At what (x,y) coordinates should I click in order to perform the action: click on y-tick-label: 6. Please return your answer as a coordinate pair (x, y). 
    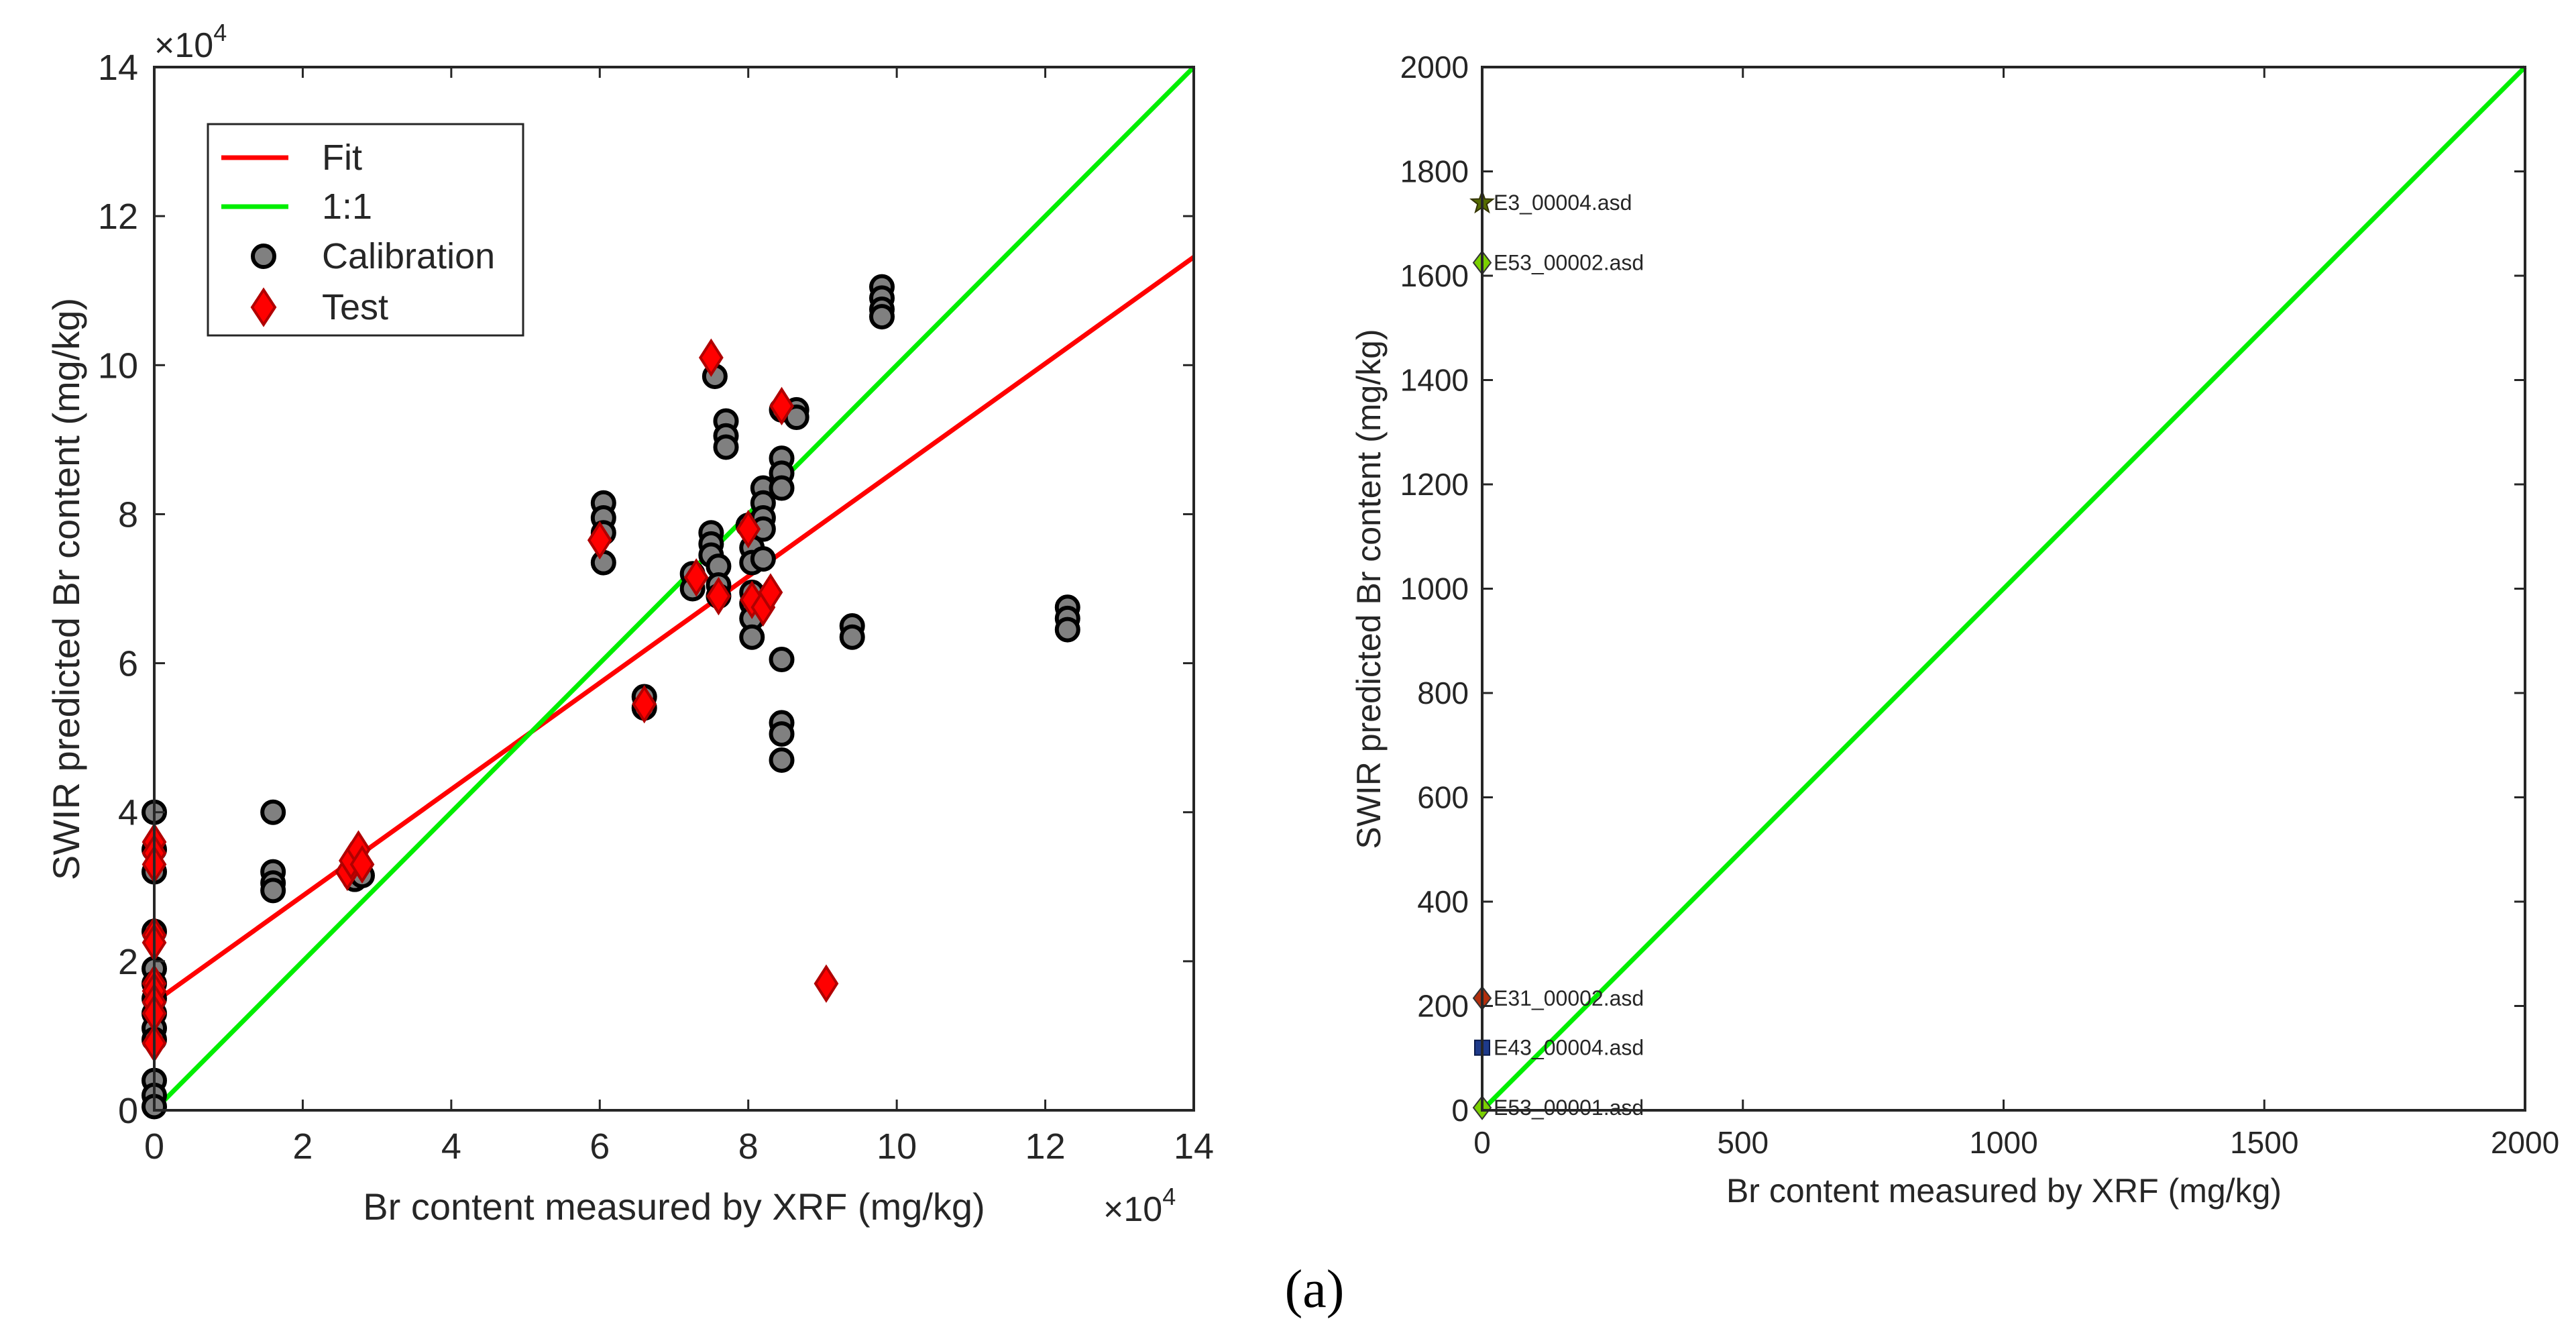
    Looking at the image, I should click on (128, 664).